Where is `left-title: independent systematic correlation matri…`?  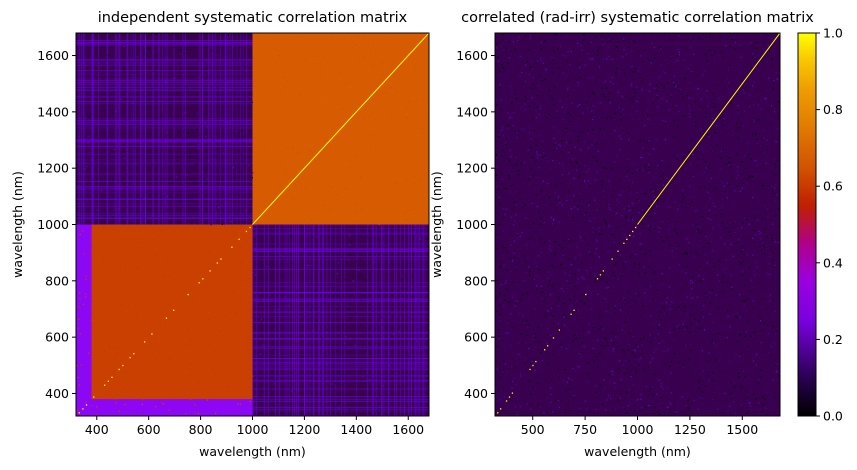 left-title: independent systematic correlation matri… is located at coordinates (253, 18).